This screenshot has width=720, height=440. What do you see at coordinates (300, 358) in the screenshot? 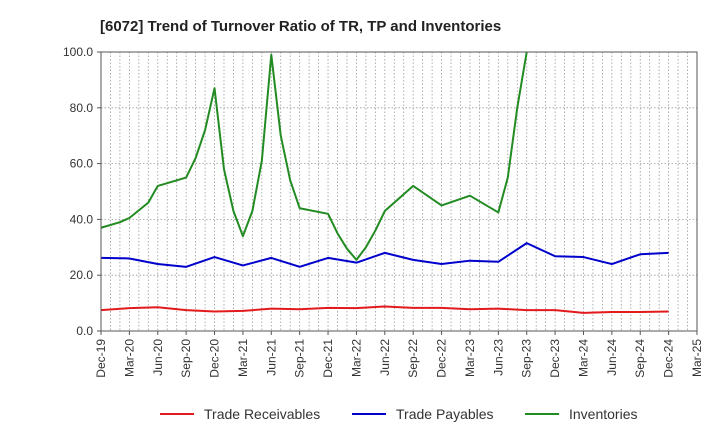
I see `x-tick-label: Sep-21` at bounding box center [300, 358].